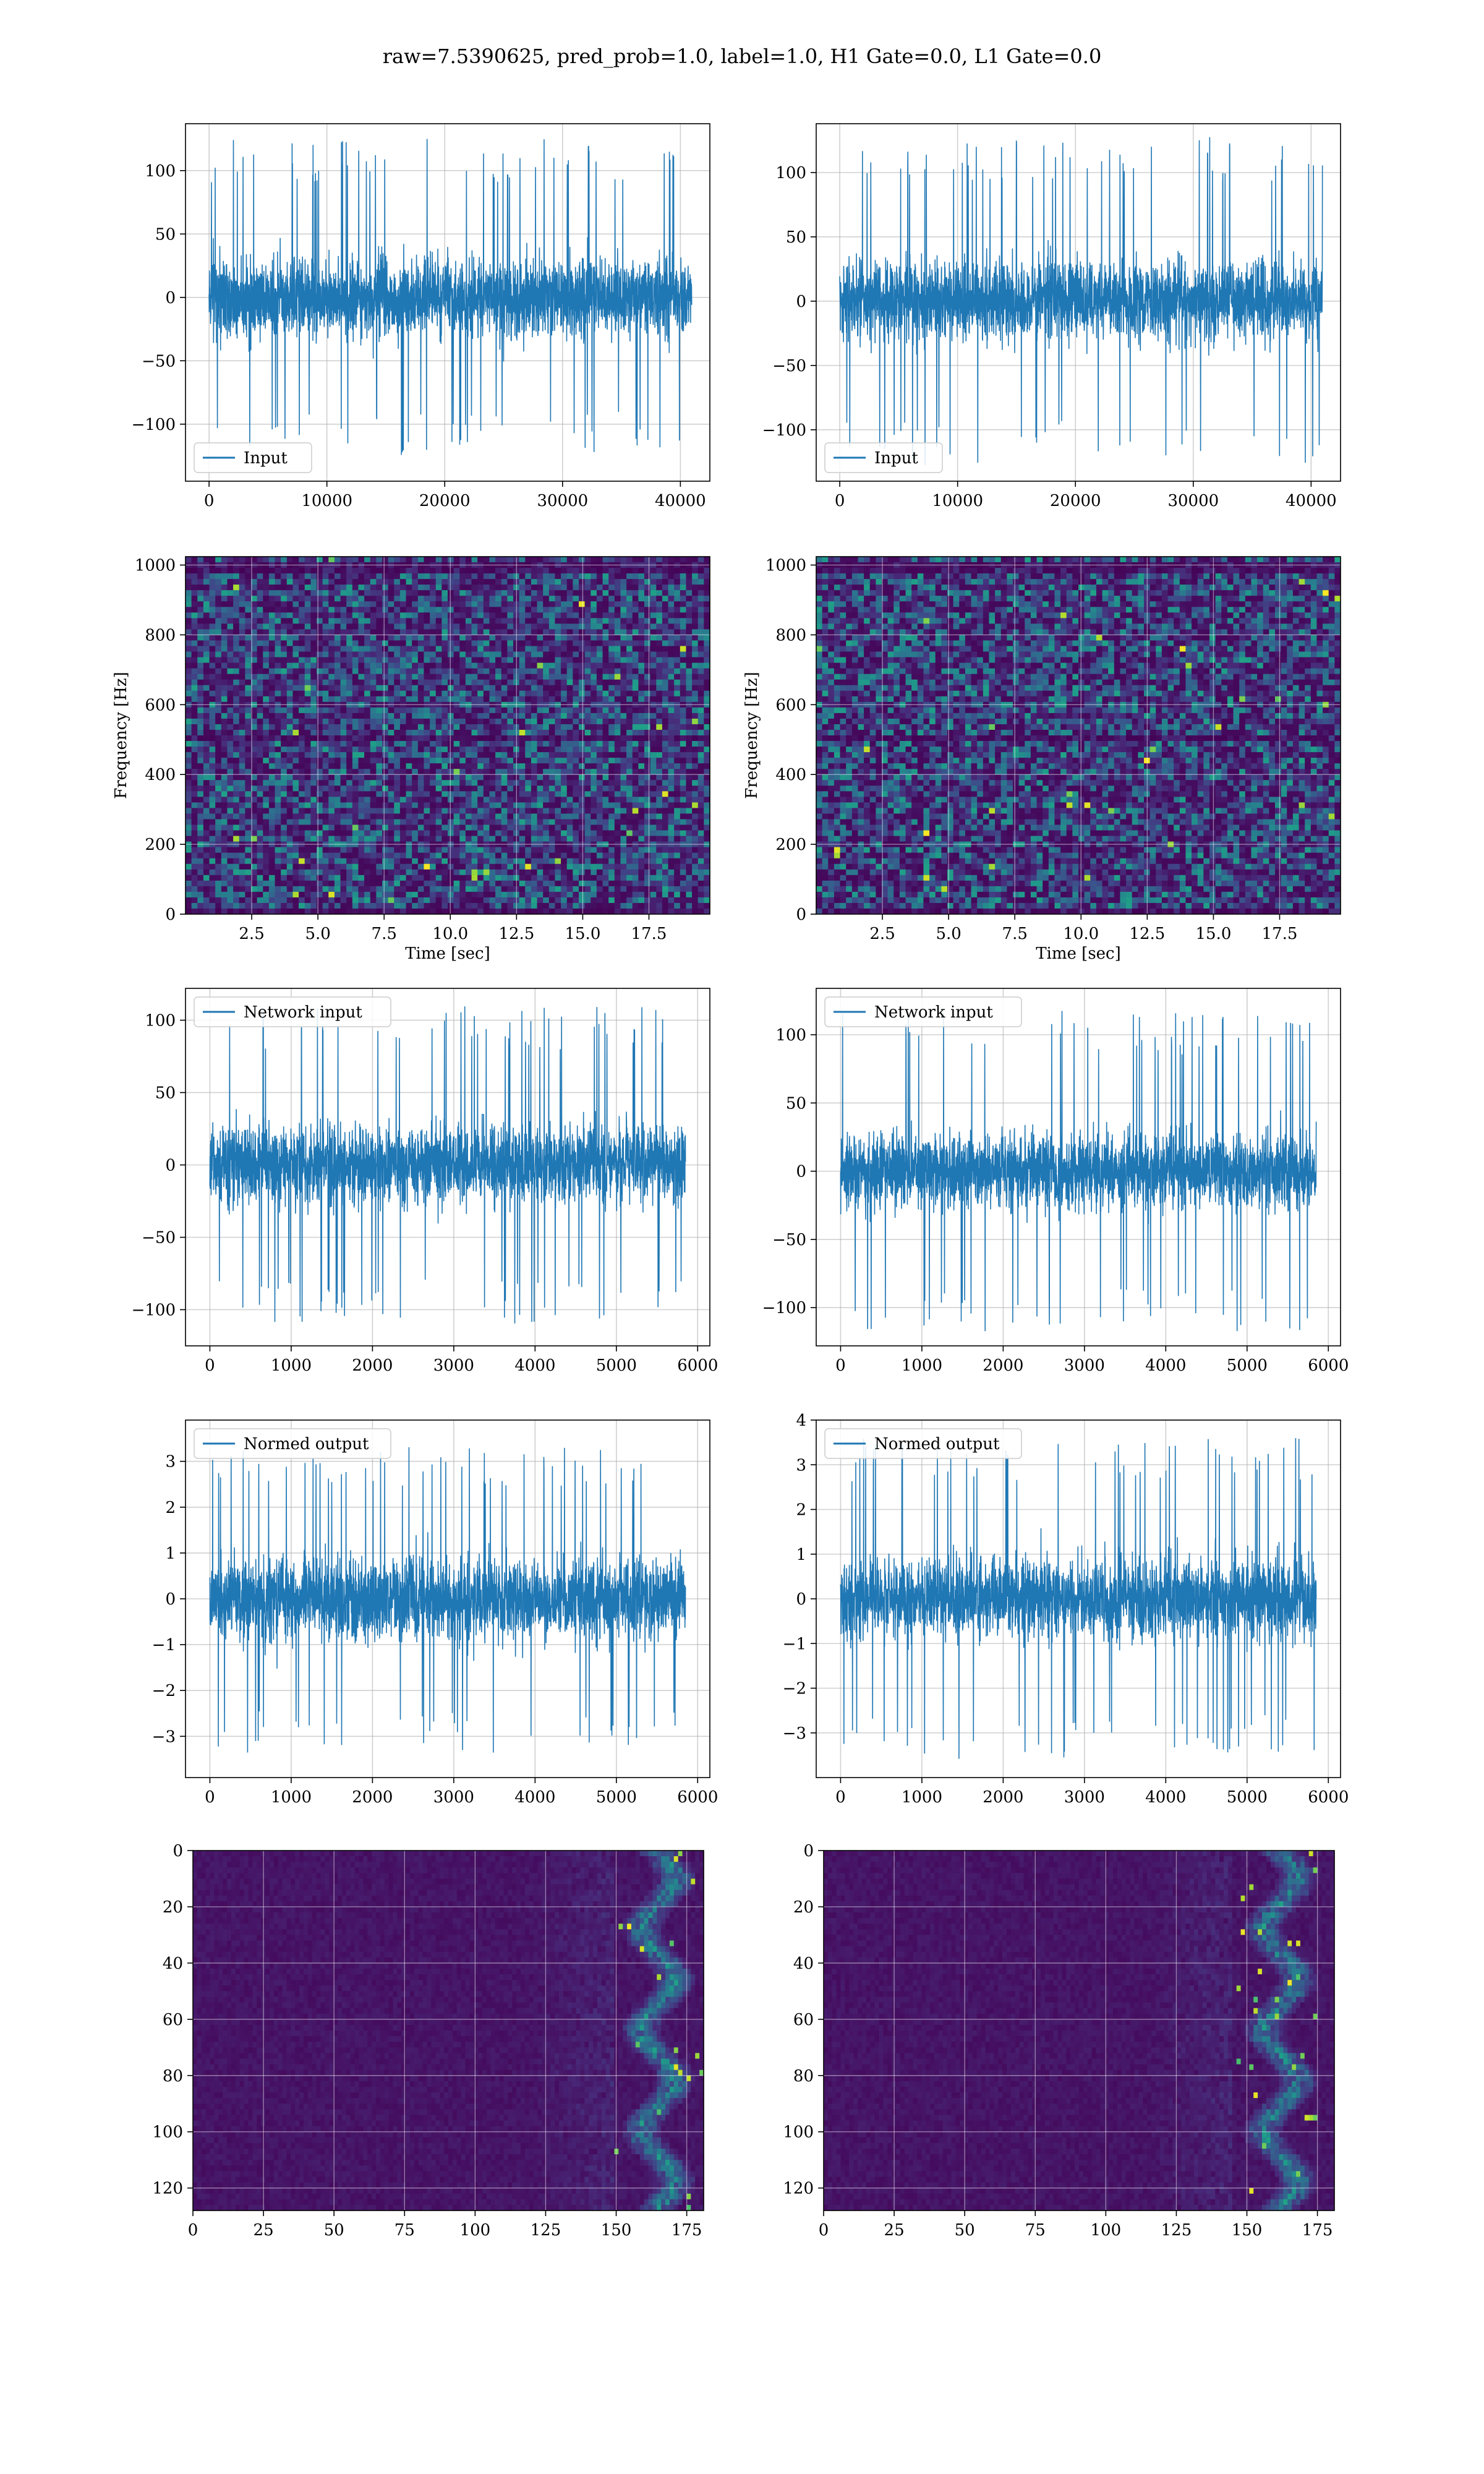 This screenshot has height=2474, width=1484. I want to click on y-tick-label: 1000, so click(155, 566).